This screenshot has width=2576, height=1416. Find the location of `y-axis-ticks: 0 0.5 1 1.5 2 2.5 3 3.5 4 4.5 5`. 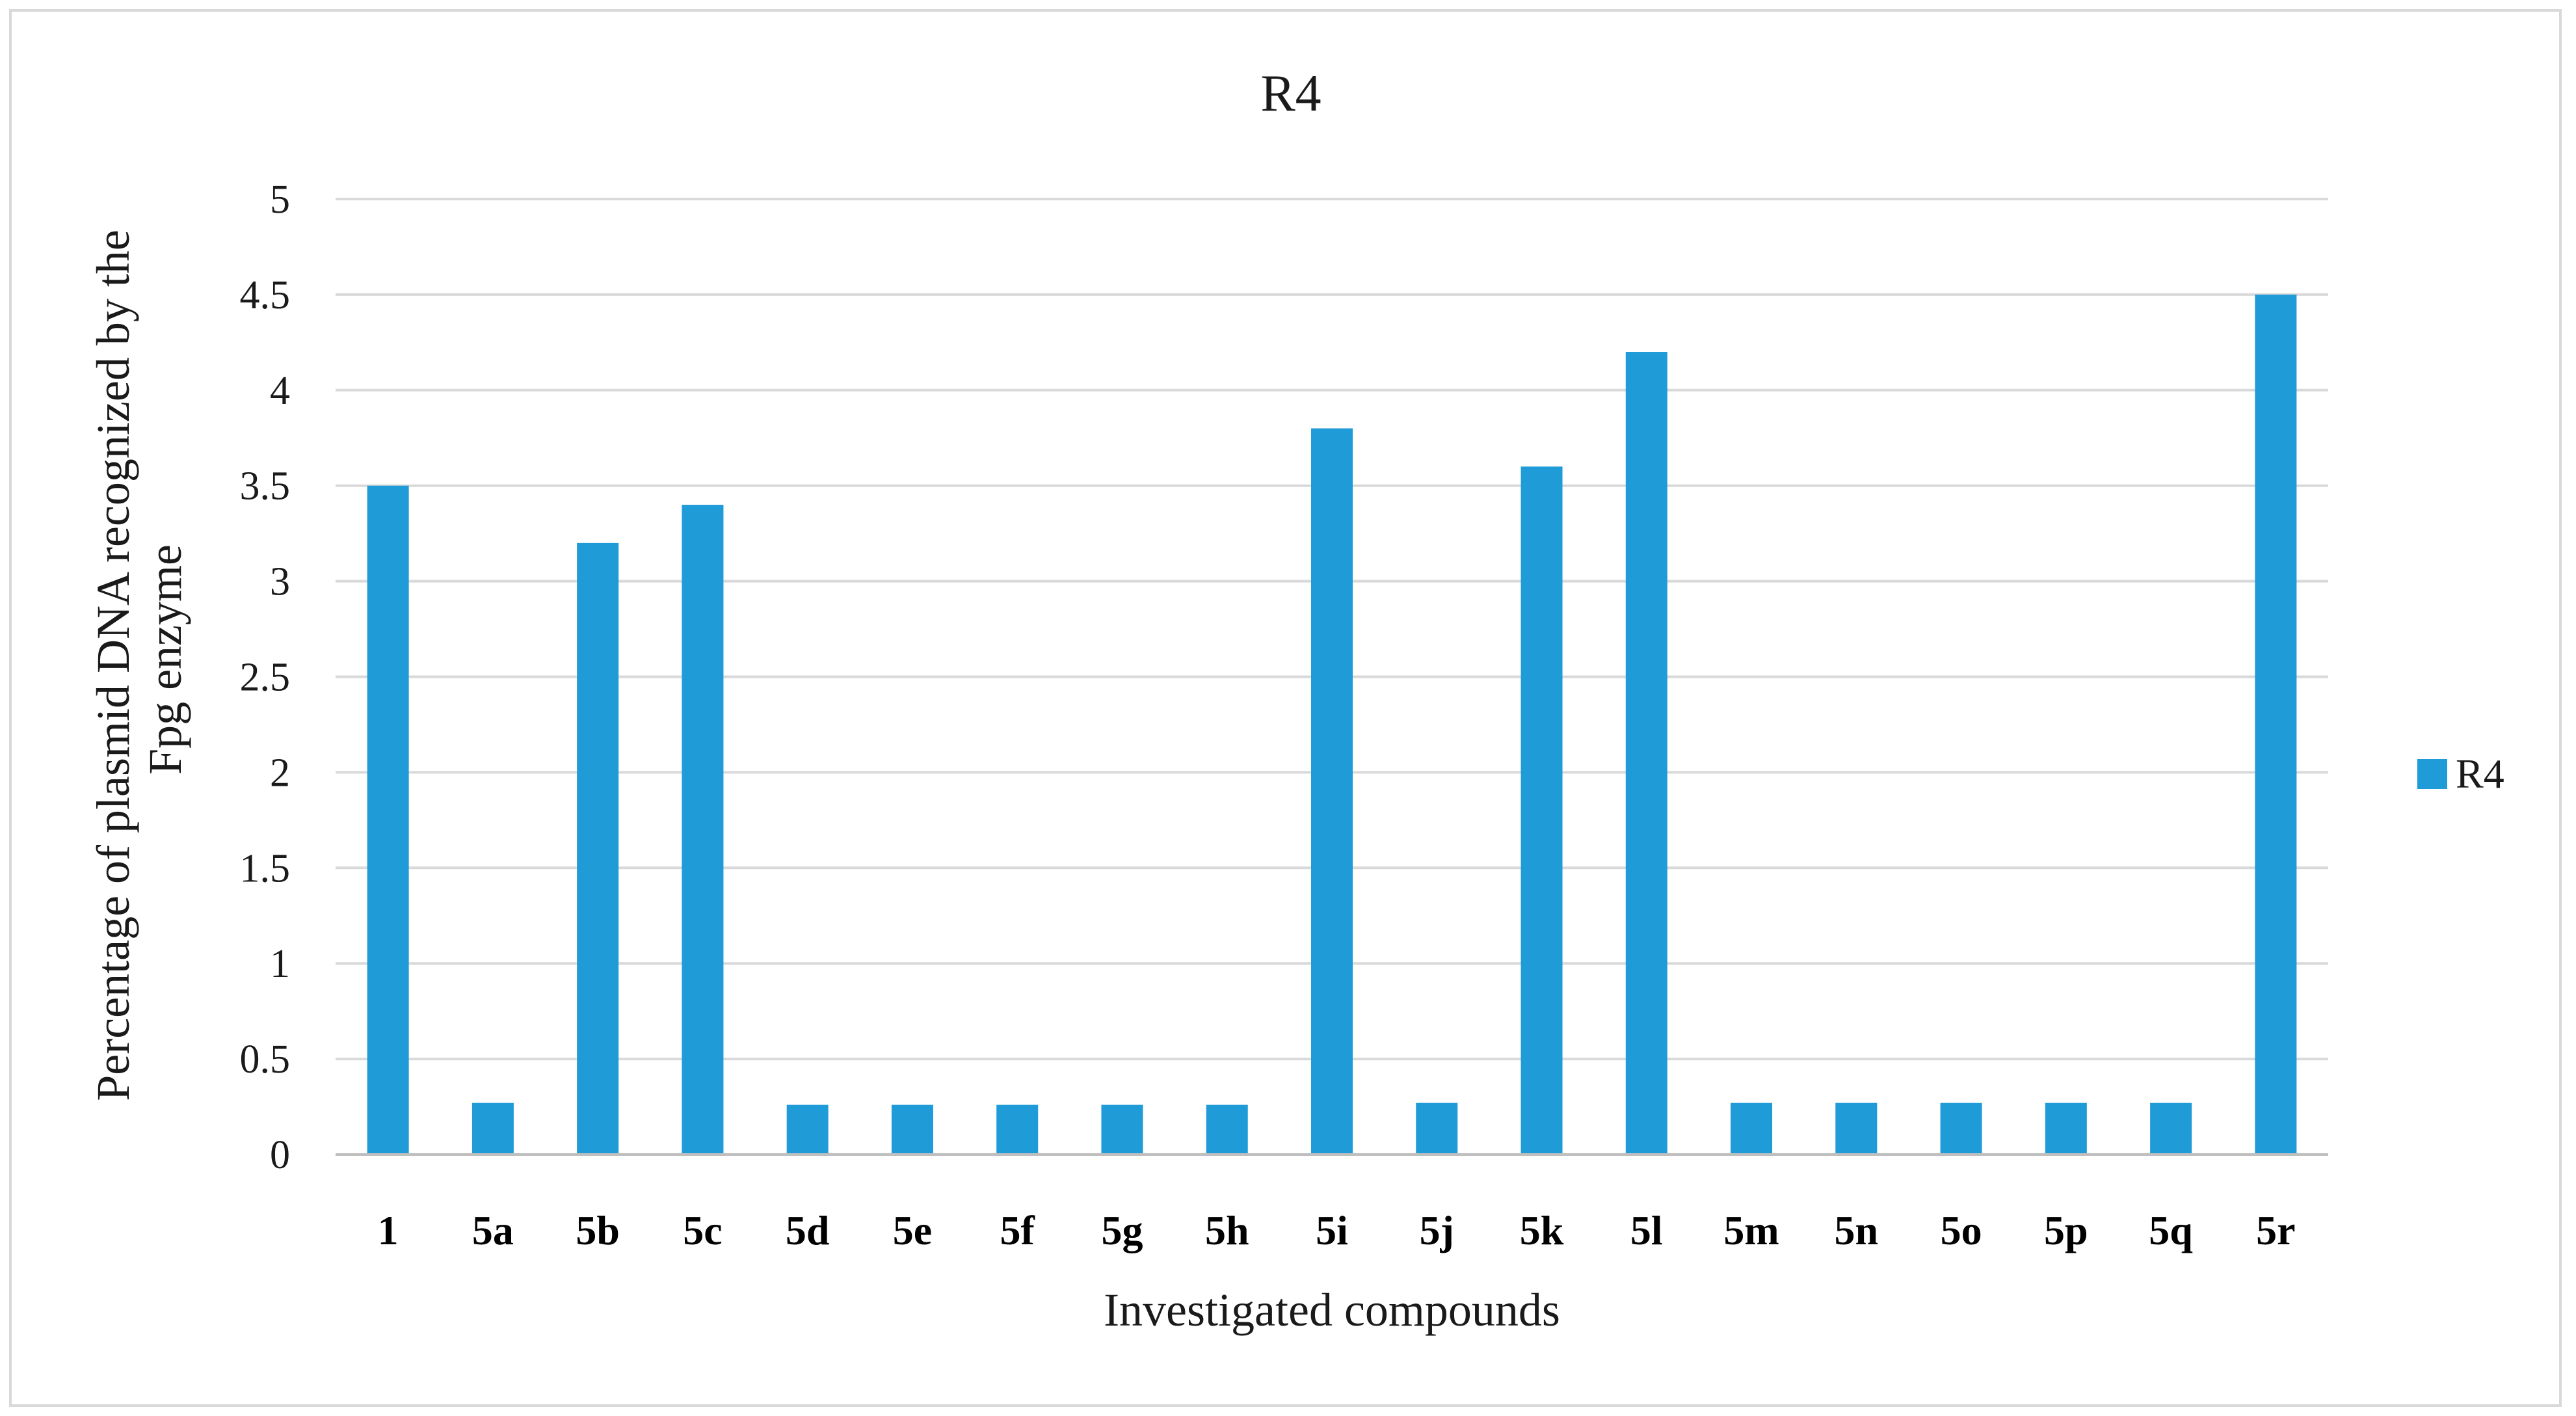

y-axis-ticks: 0 0.5 1 1.5 2 2.5 3 3.5 4 4.5 5 is located at coordinates (265, 677).